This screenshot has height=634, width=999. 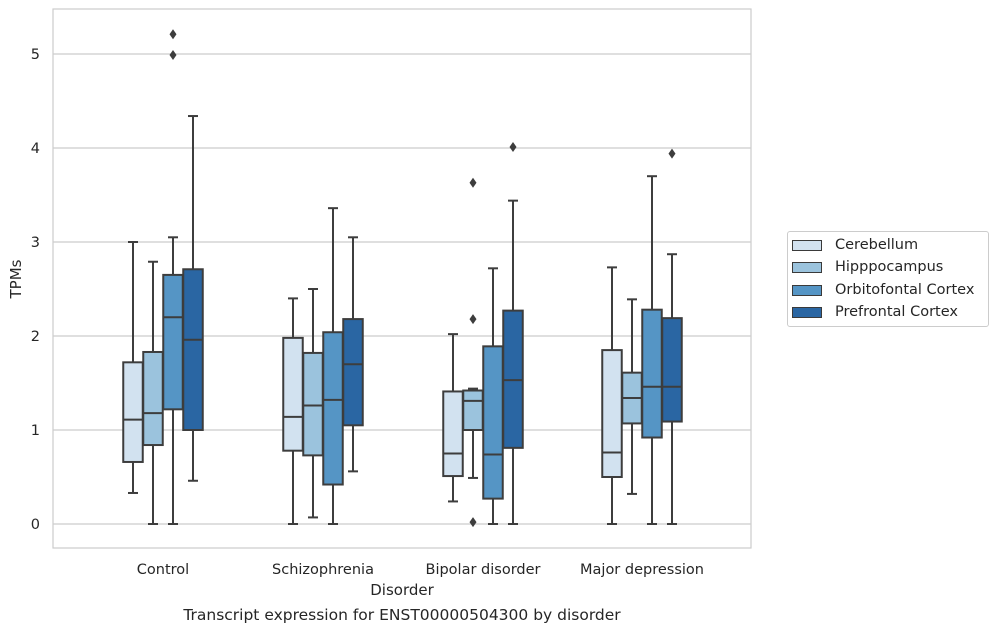 I want to click on legend-item-orbitofrontal-cortex: Orbitofontal Cortex, so click(x=883, y=290).